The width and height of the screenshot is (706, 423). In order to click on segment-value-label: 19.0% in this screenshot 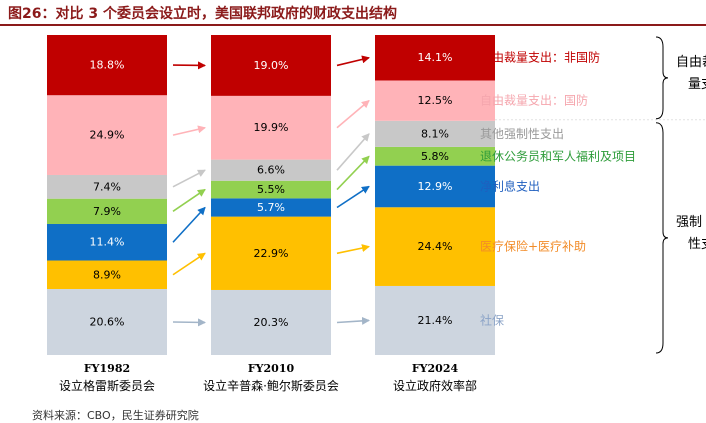, I will do `click(271, 65)`.